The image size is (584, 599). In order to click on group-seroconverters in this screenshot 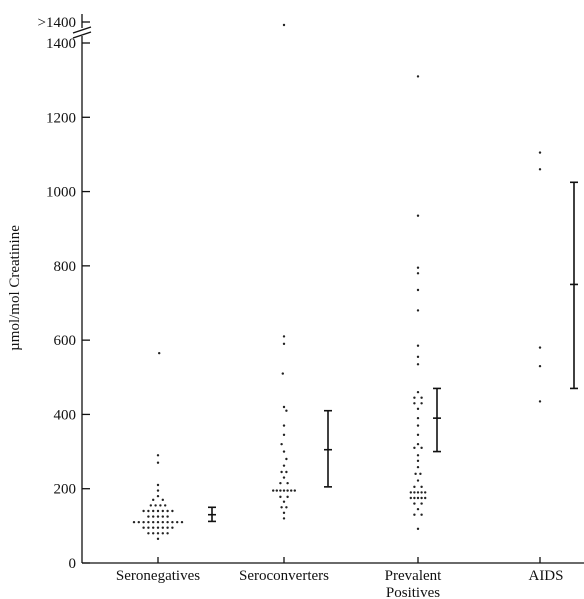, I will do `click(302, 271)`.